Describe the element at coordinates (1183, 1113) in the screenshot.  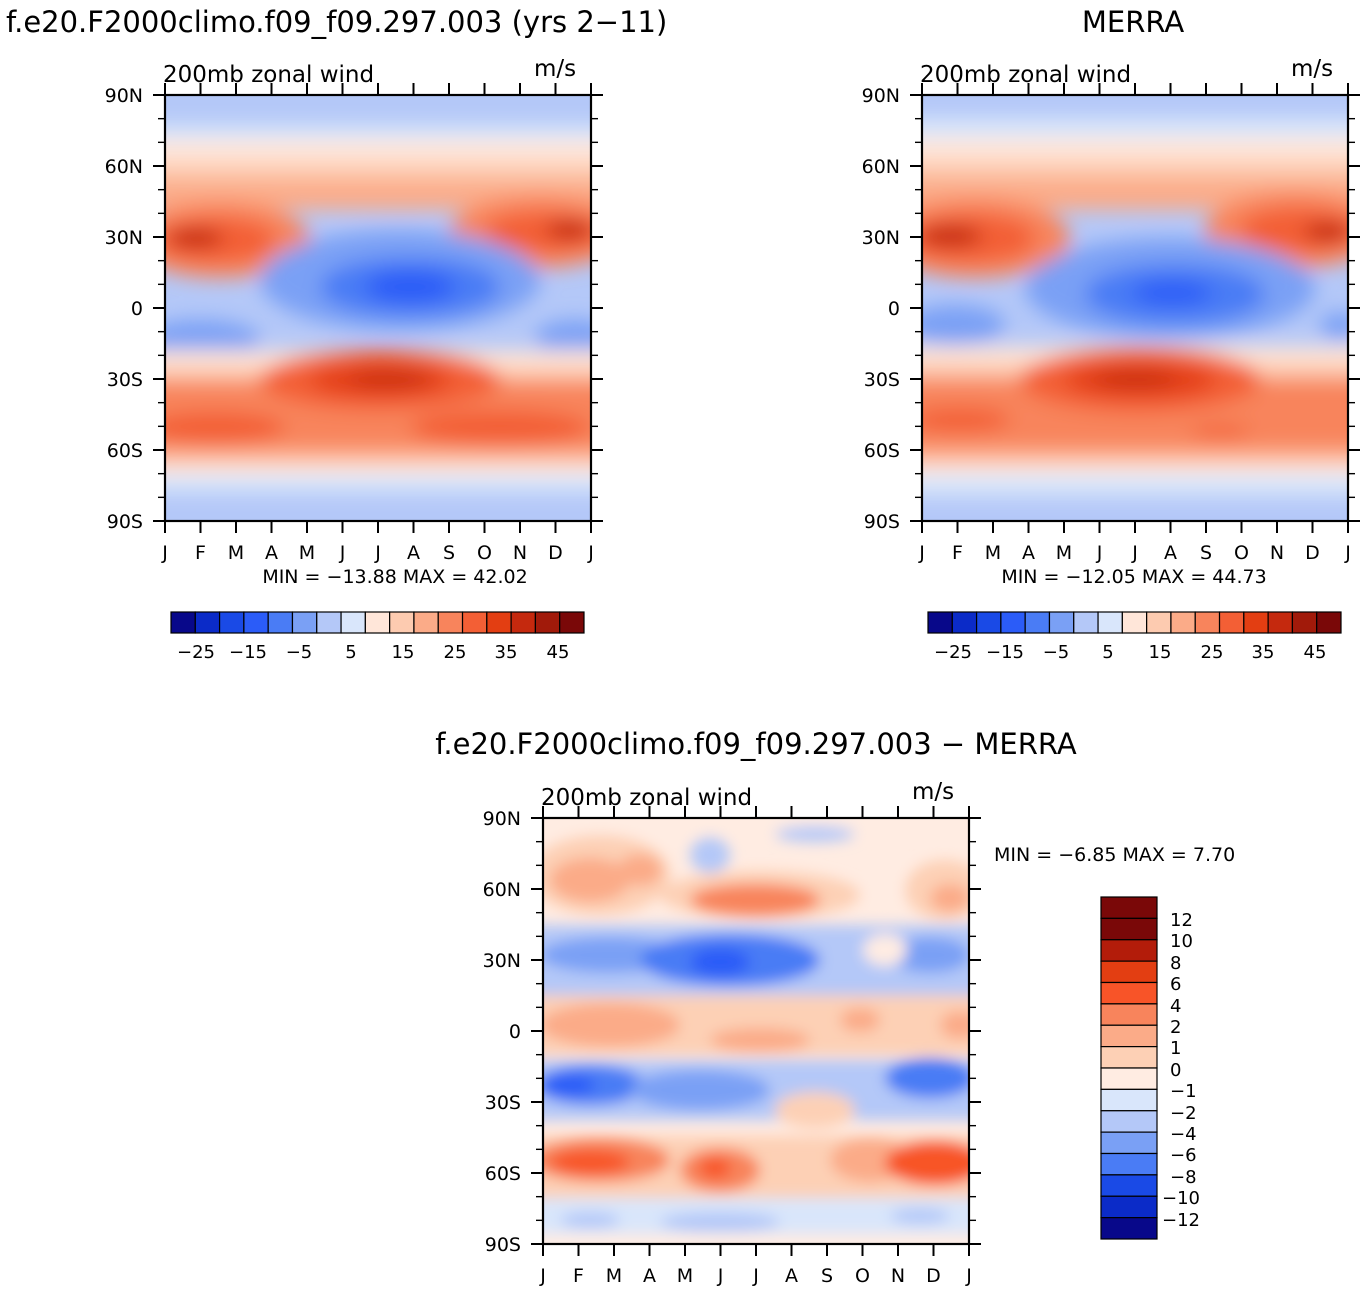
I see `colorbar-tick-label: −2` at that location.